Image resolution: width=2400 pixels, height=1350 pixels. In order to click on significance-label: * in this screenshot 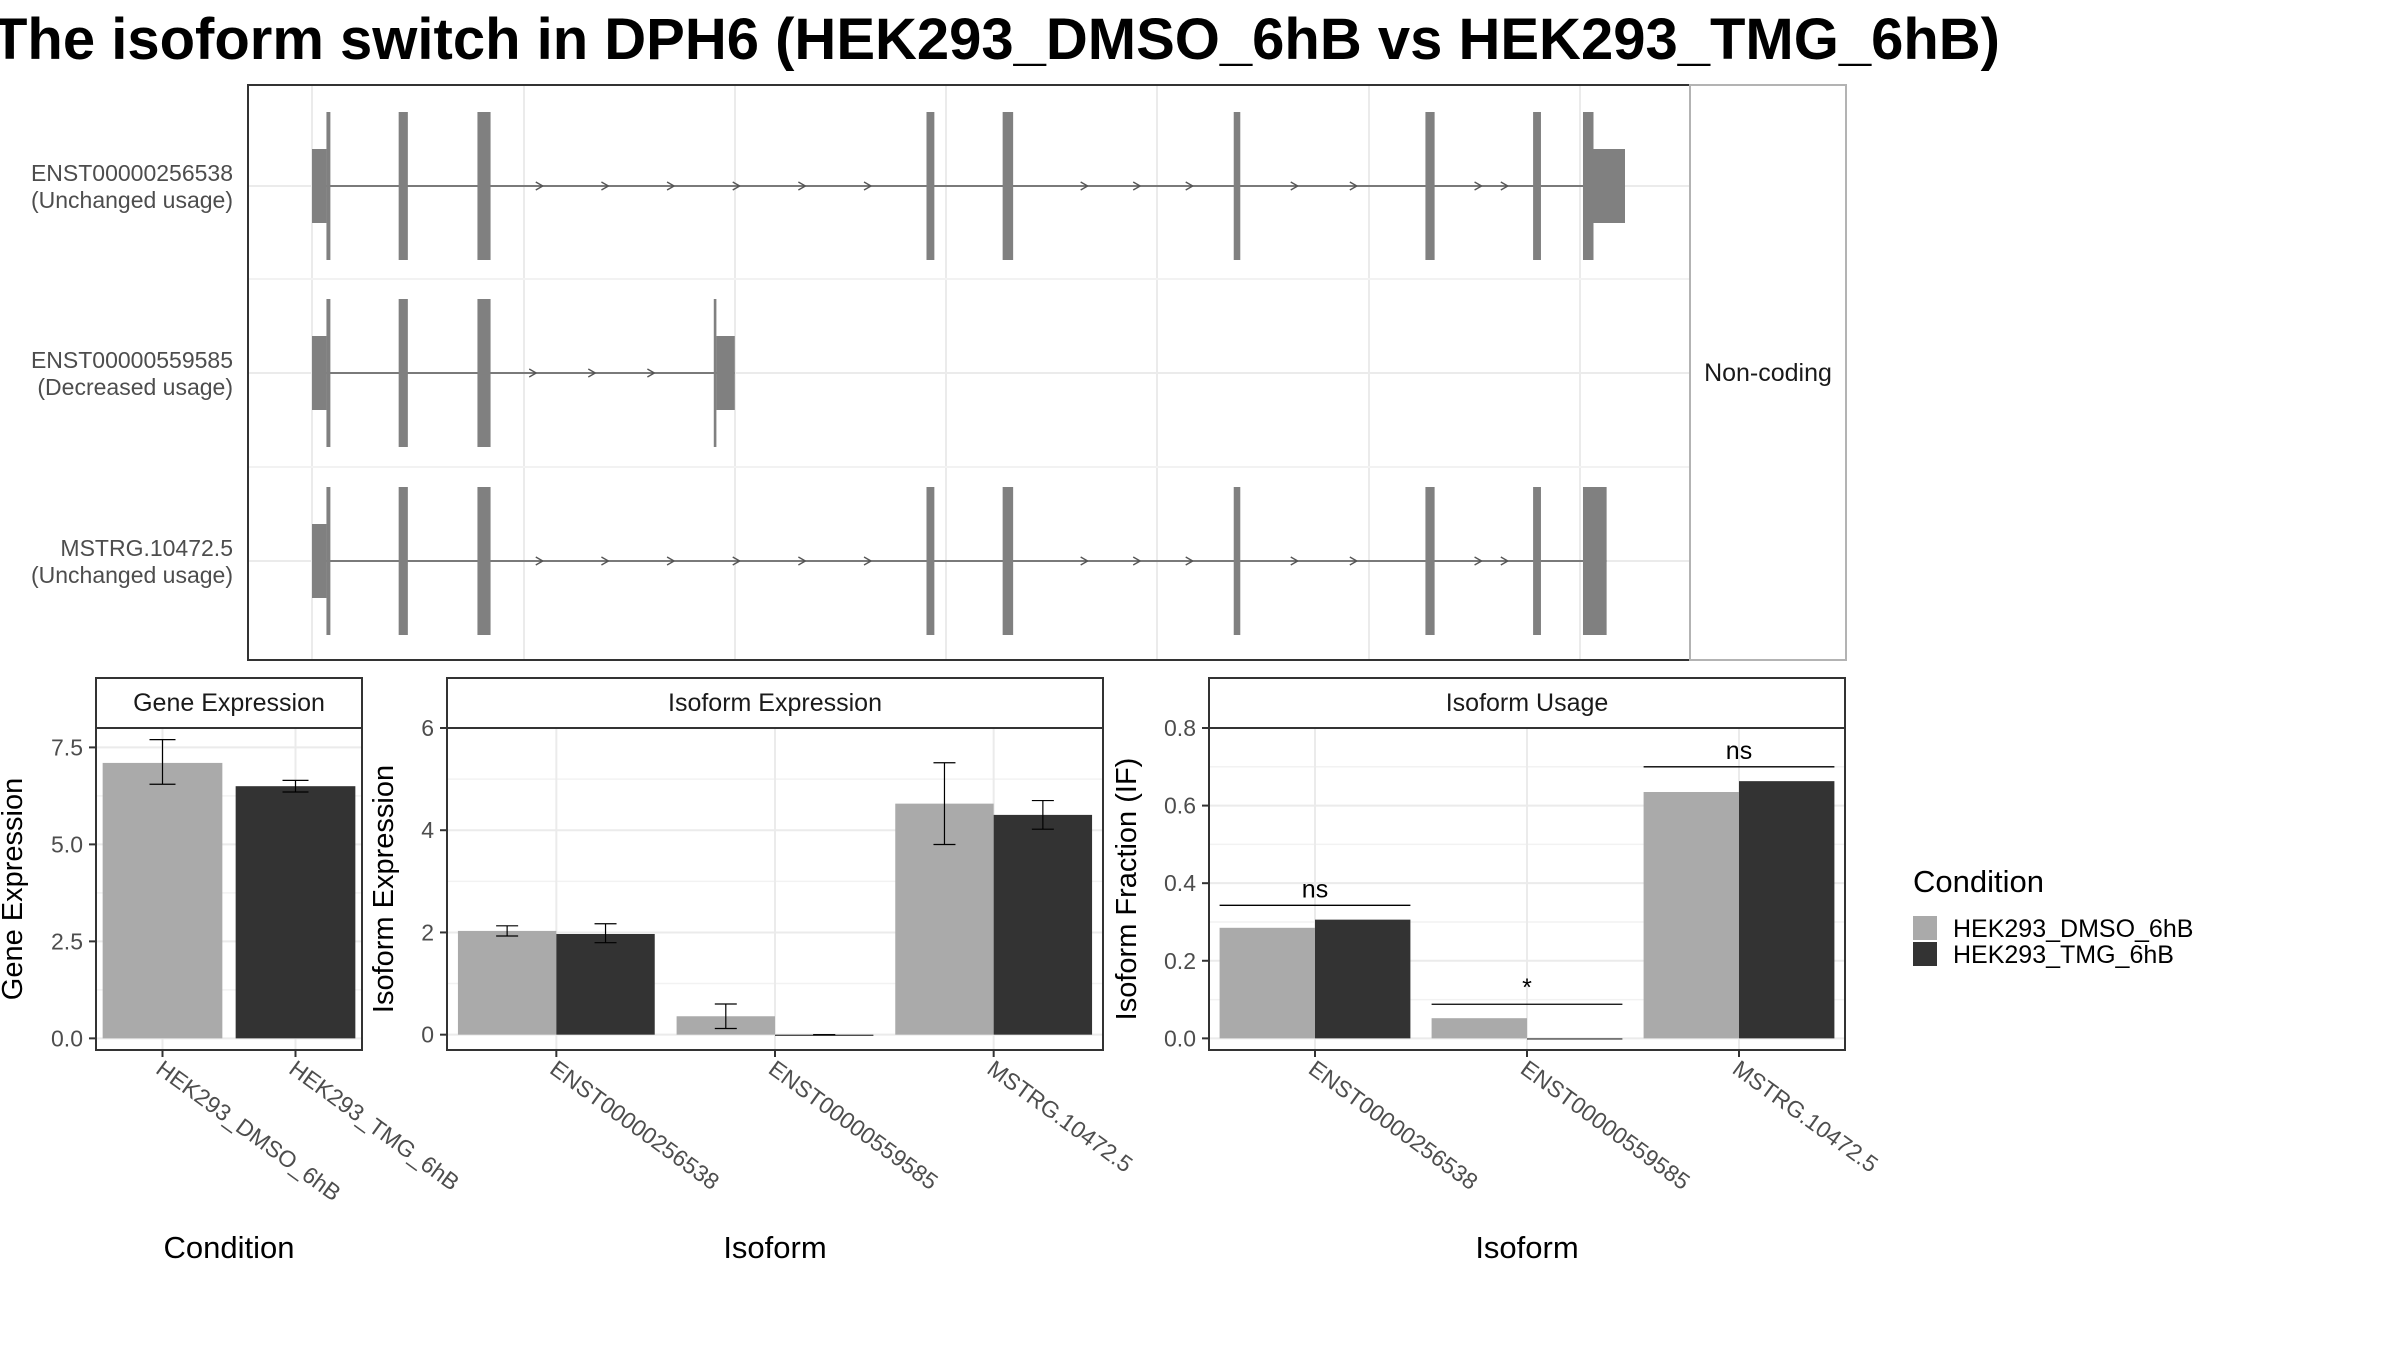, I will do `click(1527, 988)`.